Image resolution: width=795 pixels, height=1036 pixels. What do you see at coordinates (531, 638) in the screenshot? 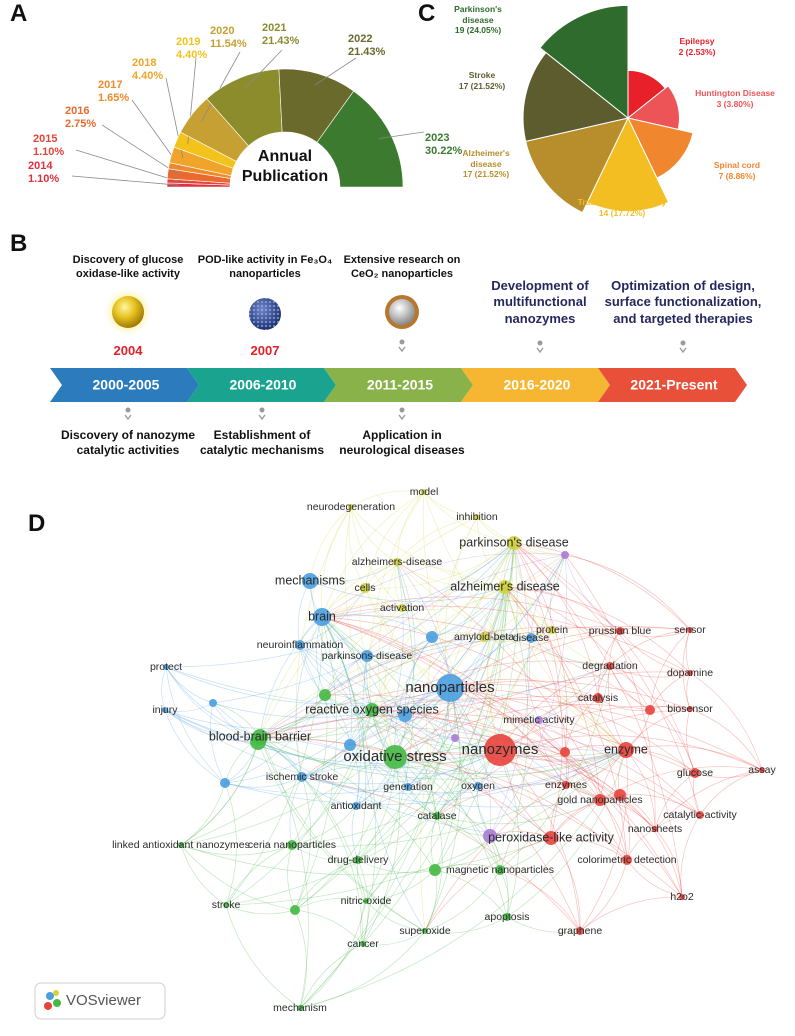
I see `node-label: disease` at bounding box center [531, 638].